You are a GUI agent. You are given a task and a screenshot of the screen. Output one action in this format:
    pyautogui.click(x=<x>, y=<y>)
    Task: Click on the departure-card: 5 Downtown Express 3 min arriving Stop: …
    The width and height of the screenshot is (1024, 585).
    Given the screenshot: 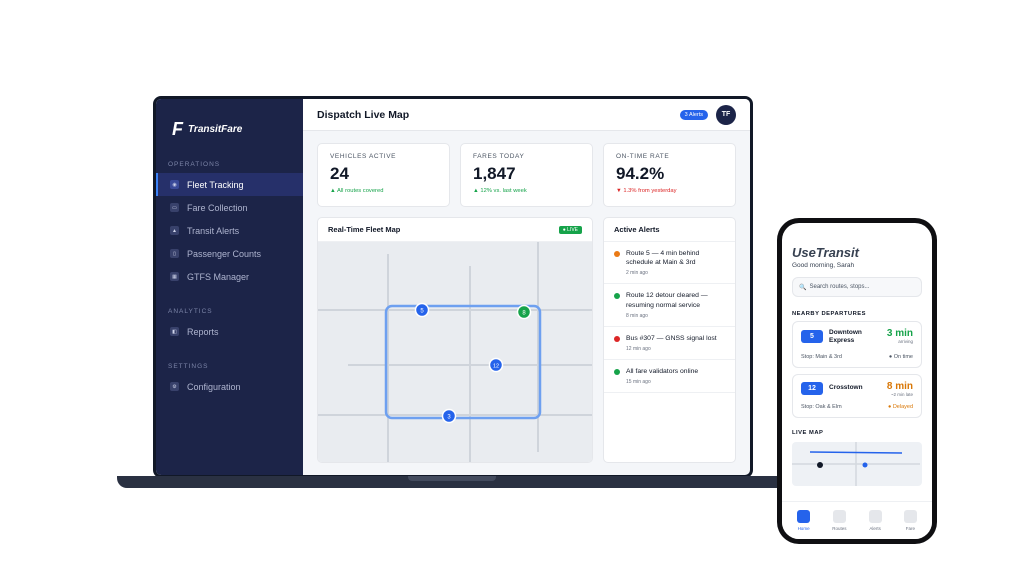 What is the action you would take?
    pyautogui.click(x=857, y=344)
    